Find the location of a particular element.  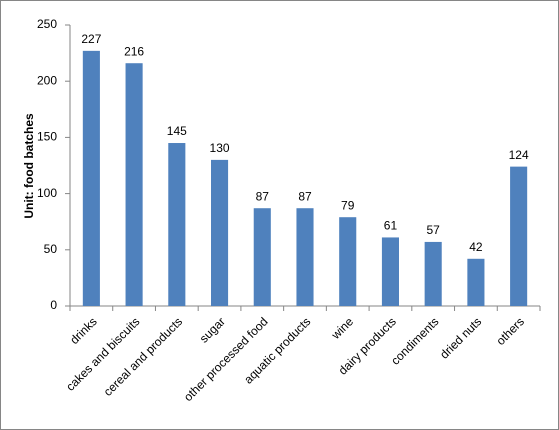

y-tick-label: 150 is located at coordinates (47, 137).